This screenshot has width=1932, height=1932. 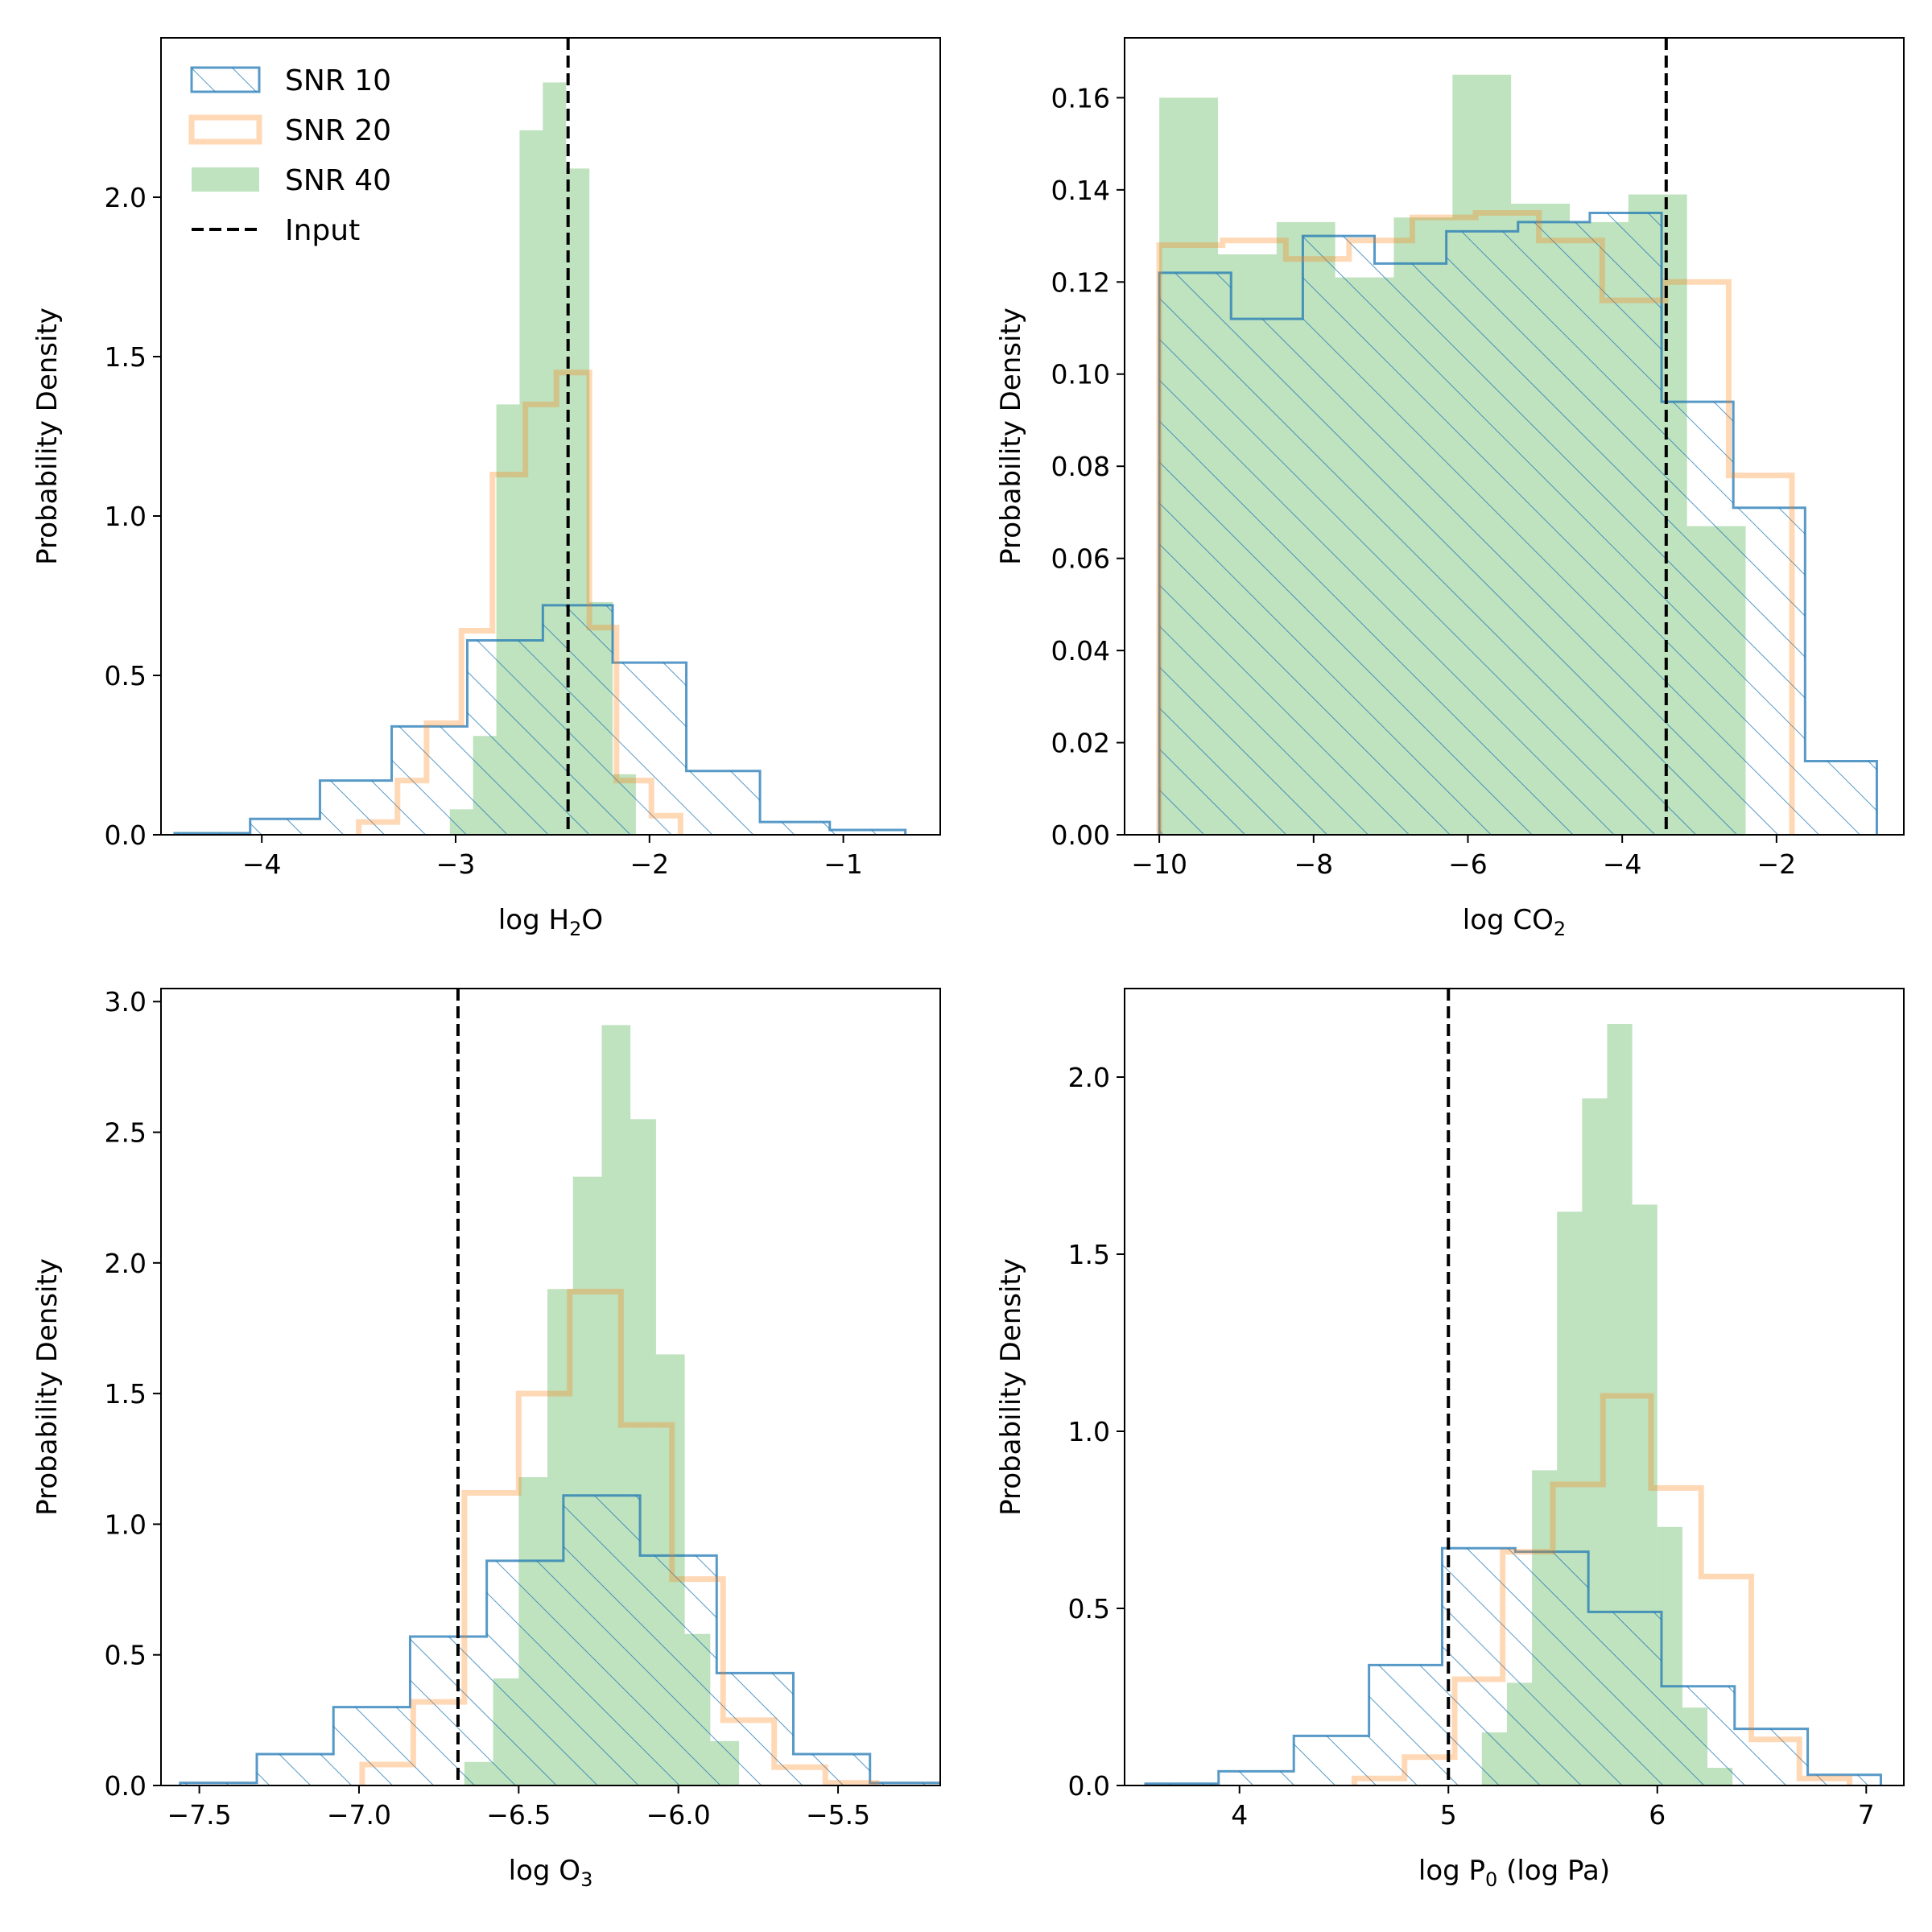 What do you see at coordinates (838, 1815) in the screenshot?
I see `x-tick-label: −5.5` at bounding box center [838, 1815].